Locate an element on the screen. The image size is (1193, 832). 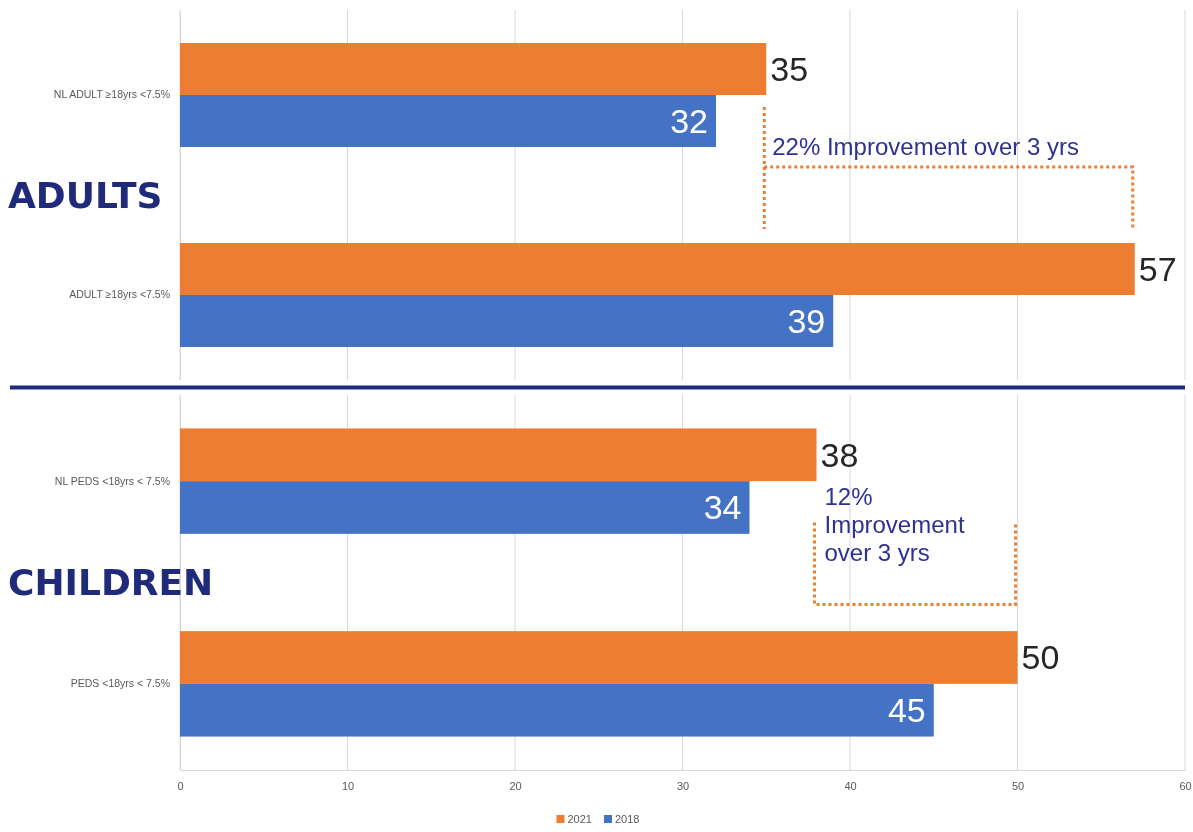
x-tick-label: 40 is located at coordinates (850, 785).